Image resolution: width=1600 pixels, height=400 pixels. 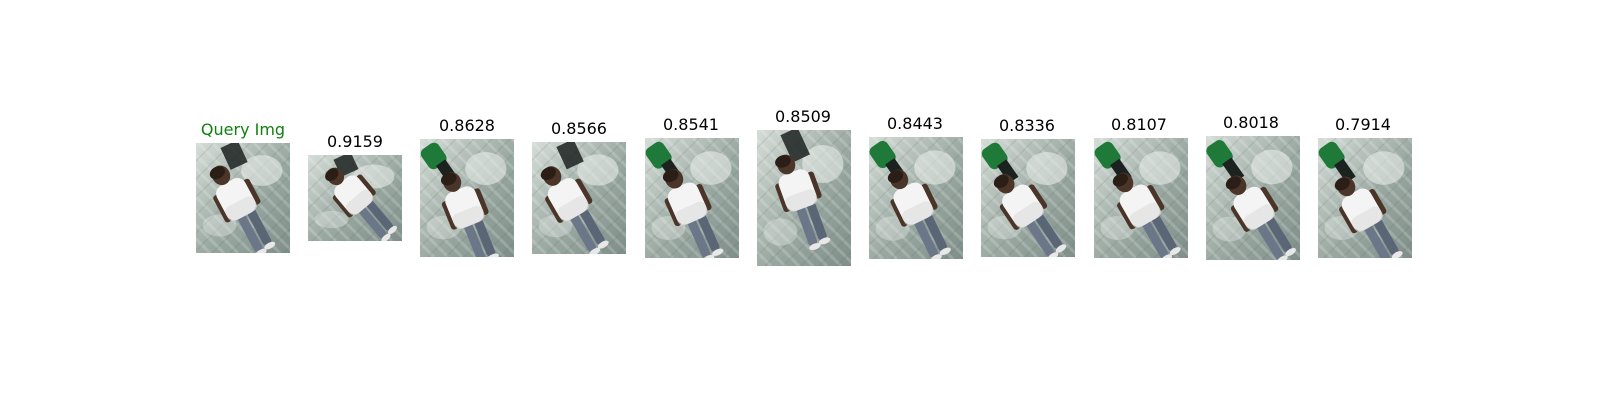 I want to click on query-image, so click(x=243, y=198).